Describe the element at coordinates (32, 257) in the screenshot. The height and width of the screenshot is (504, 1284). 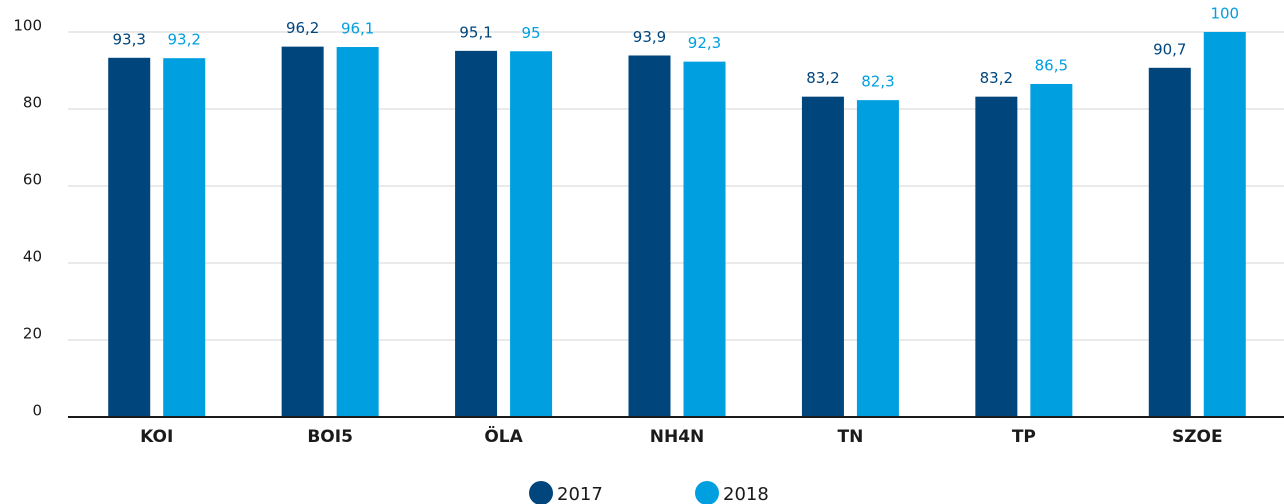
I see `y-tick-label: 40` at that location.